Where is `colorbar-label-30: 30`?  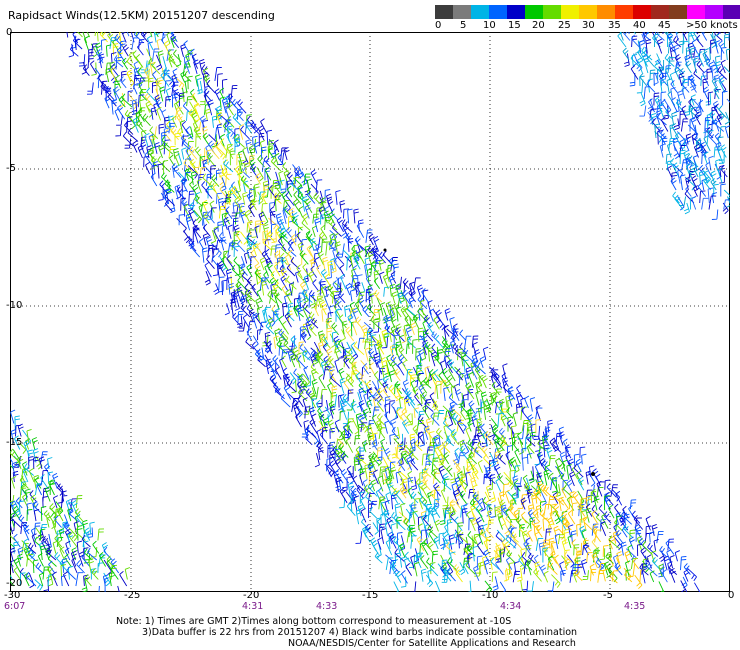
colorbar-label-30: 30 is located at coordinates (588, 25).